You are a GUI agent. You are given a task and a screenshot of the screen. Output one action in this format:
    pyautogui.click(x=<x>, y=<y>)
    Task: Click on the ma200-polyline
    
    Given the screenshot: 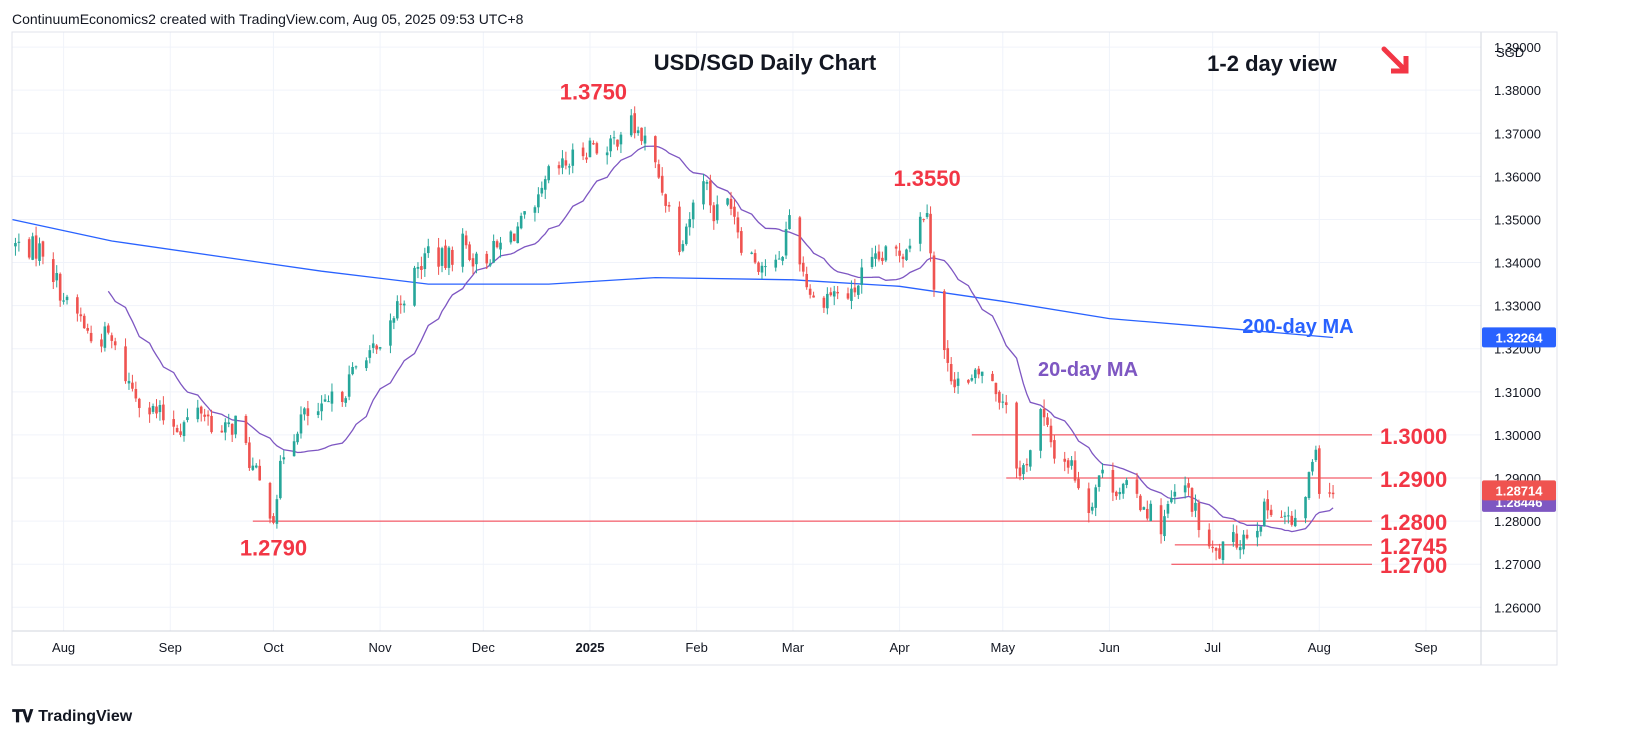 What is the action you would take?
    pyautogui.click(x=672, y=278)
    